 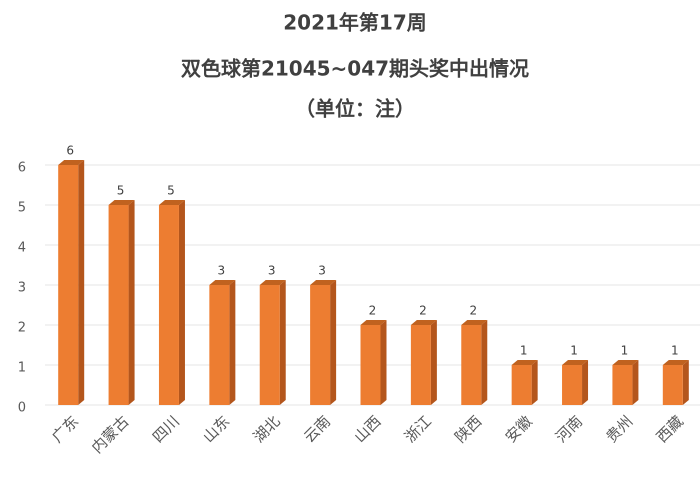 I want to click on x-tick-label: 山西, so click(x=368, y=429).